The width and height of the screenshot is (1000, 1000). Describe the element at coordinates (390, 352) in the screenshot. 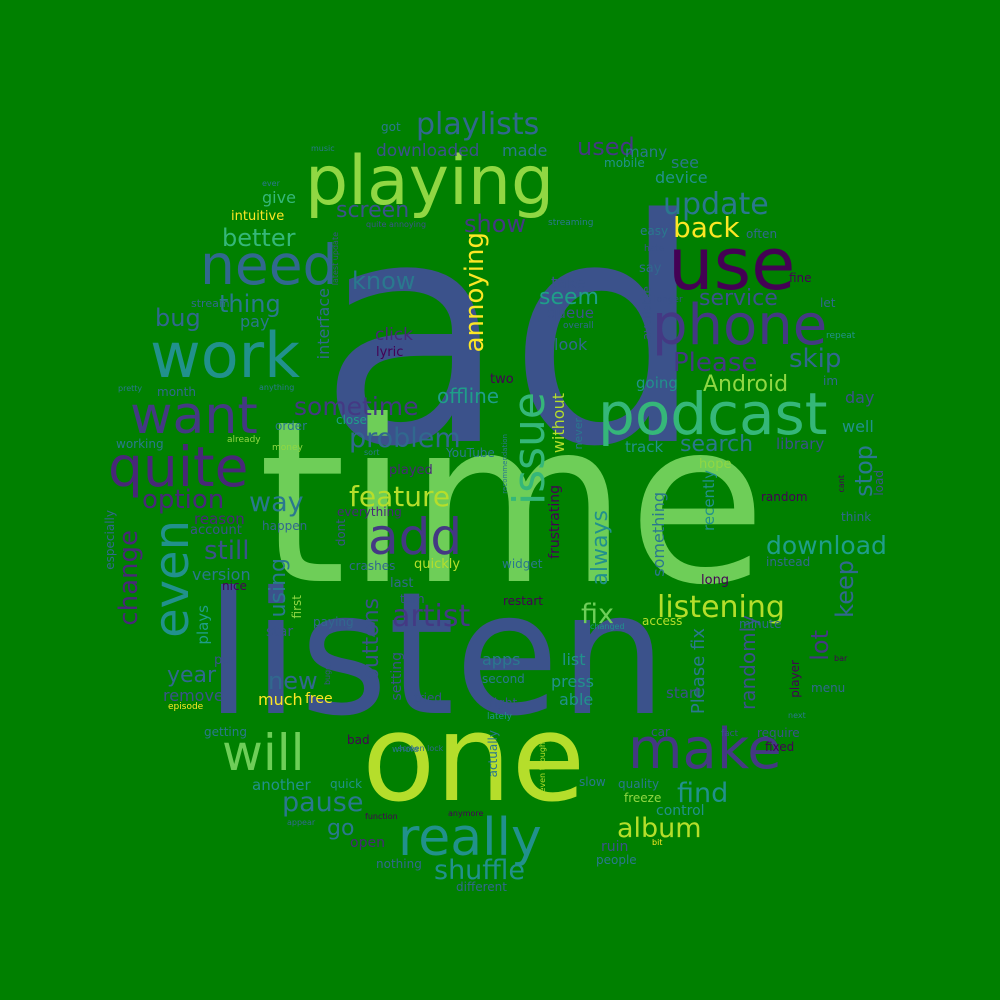

I see `cloud-word-lyric: lyric` at that location.